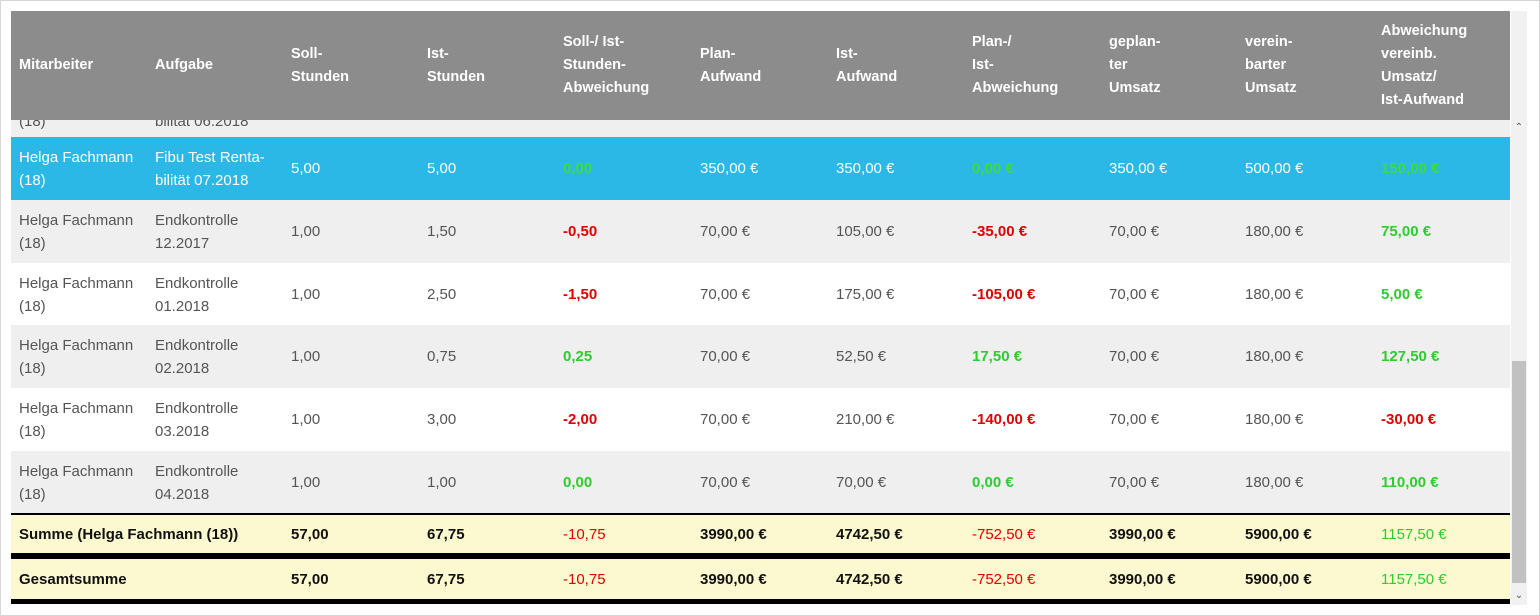 Image resolution: width=1540 pixels, height=616 pixels. I want to click on total-divider, so click(760, 556).